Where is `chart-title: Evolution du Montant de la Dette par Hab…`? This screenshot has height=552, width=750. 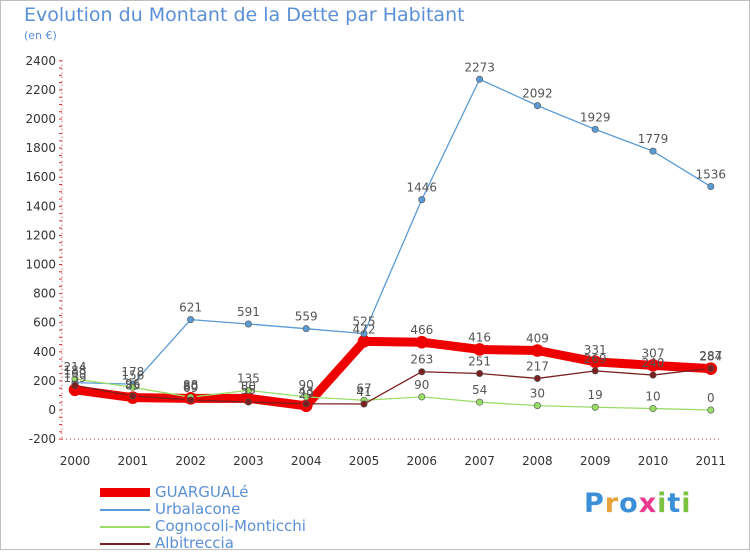 chart-title: Evolution du Montant de la Dette par Hab… is located at coordinates (244, 15).